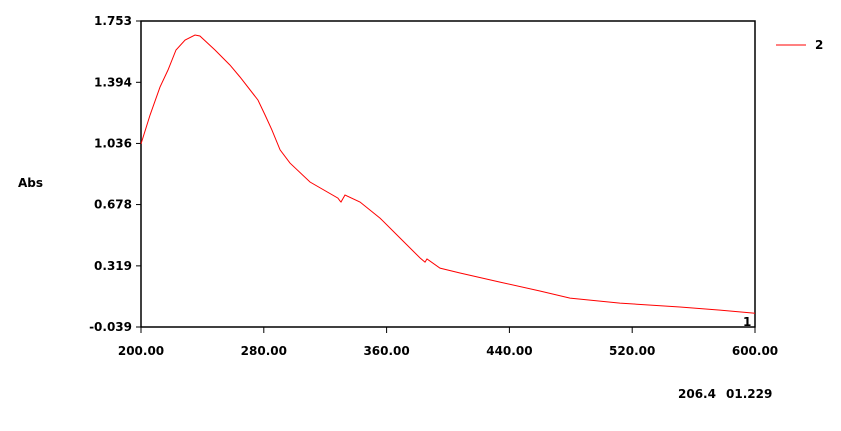  I want to click on legend: 2, so click(799, 45).